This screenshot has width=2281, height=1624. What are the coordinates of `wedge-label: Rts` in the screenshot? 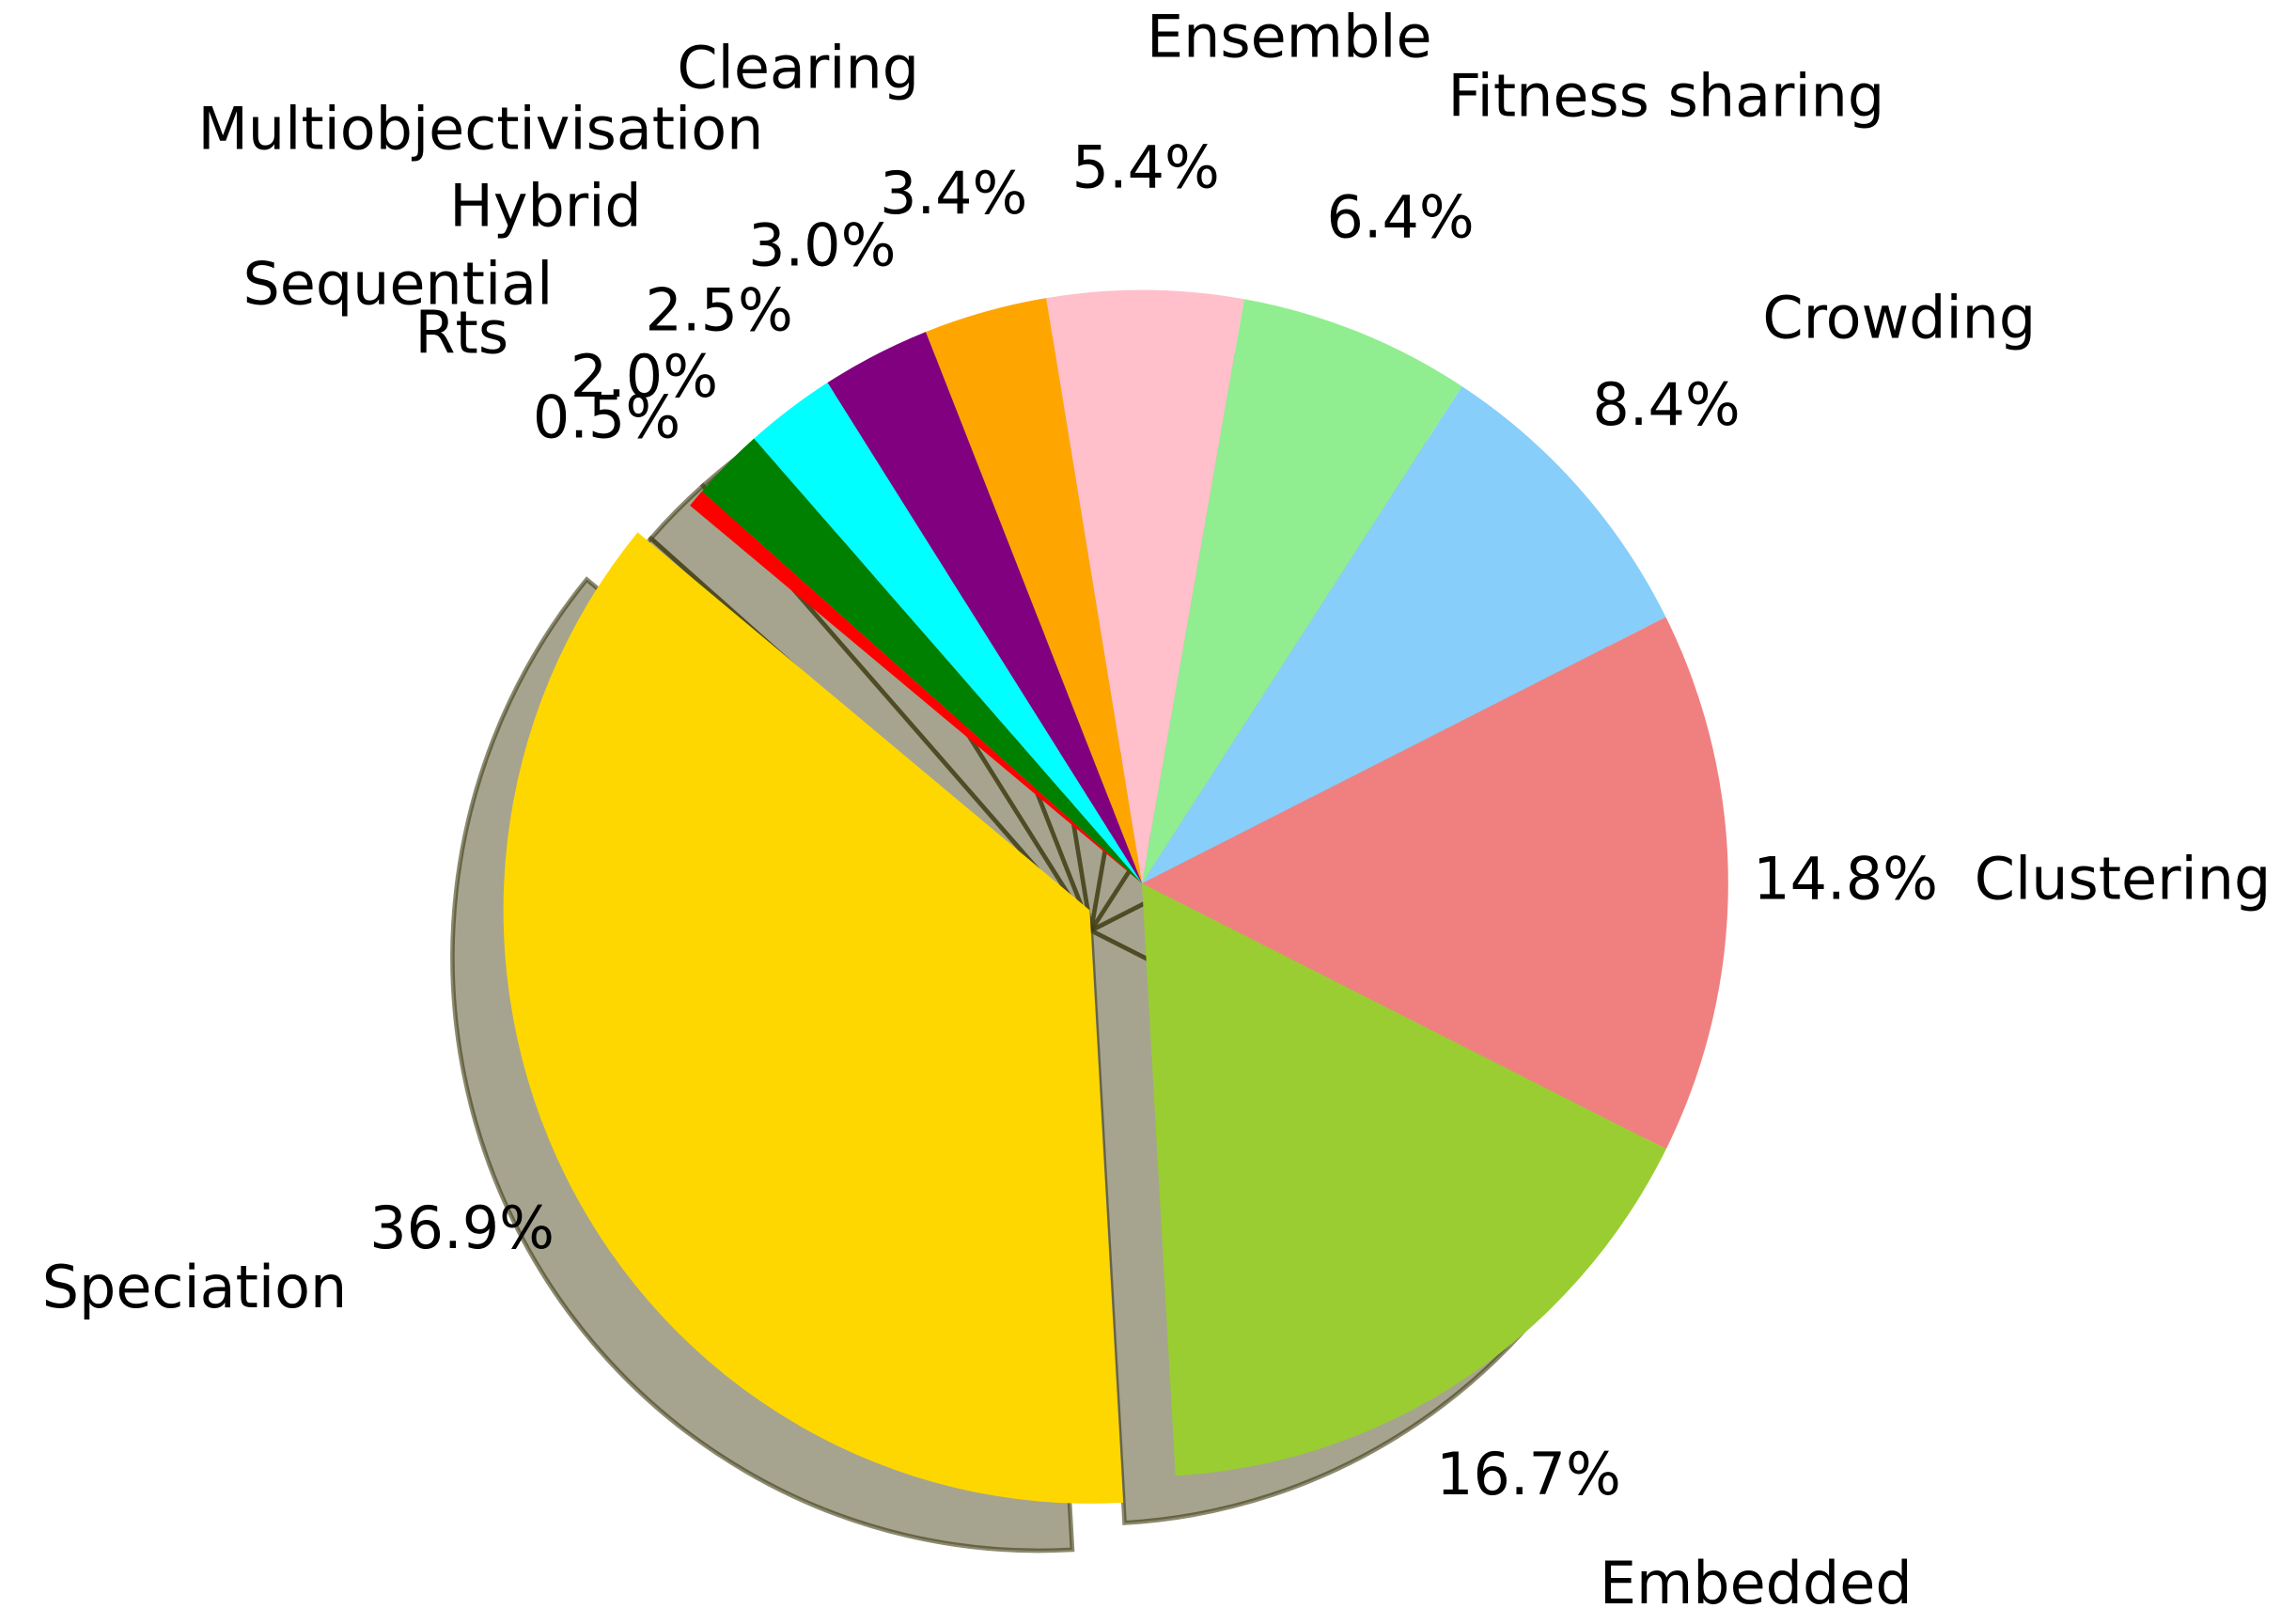 It's located at (462, 332).